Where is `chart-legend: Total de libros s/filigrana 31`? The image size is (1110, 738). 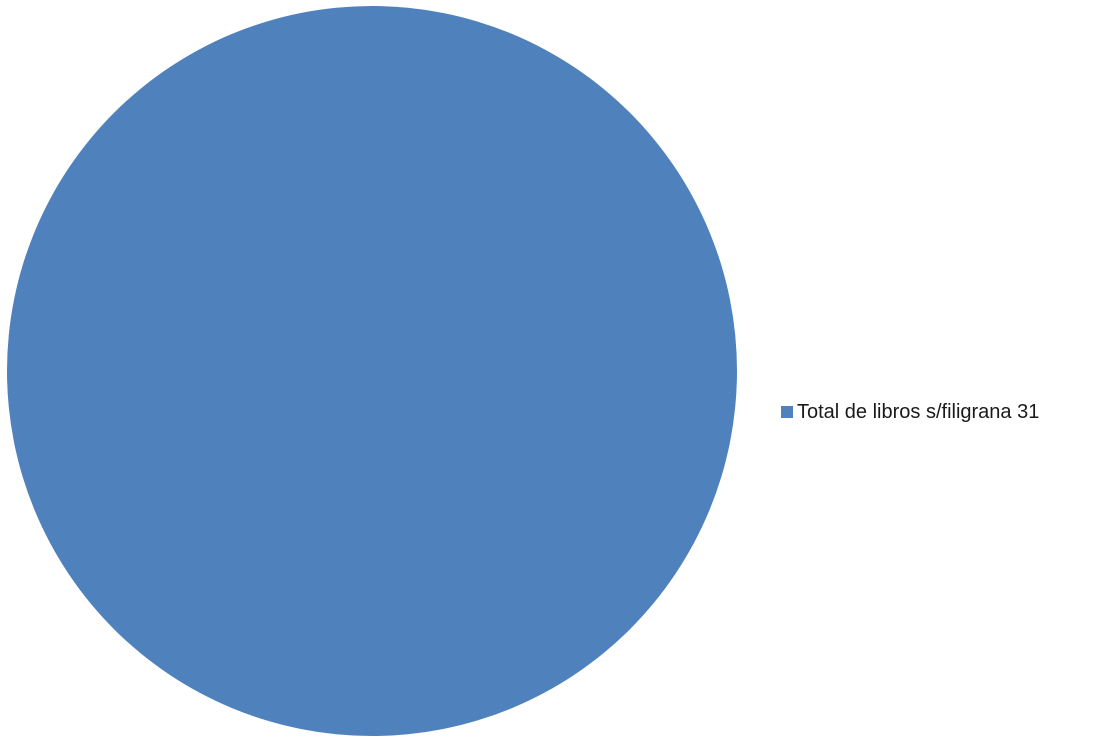
chart-legend: Total de libros s/filigrana 31 is located at coordinates (910, 412).